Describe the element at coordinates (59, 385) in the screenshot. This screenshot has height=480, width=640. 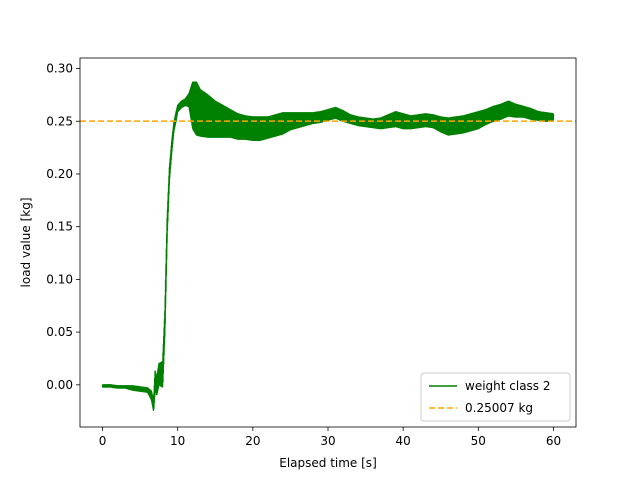
I see `y-tick-label: 0.00` at that location.